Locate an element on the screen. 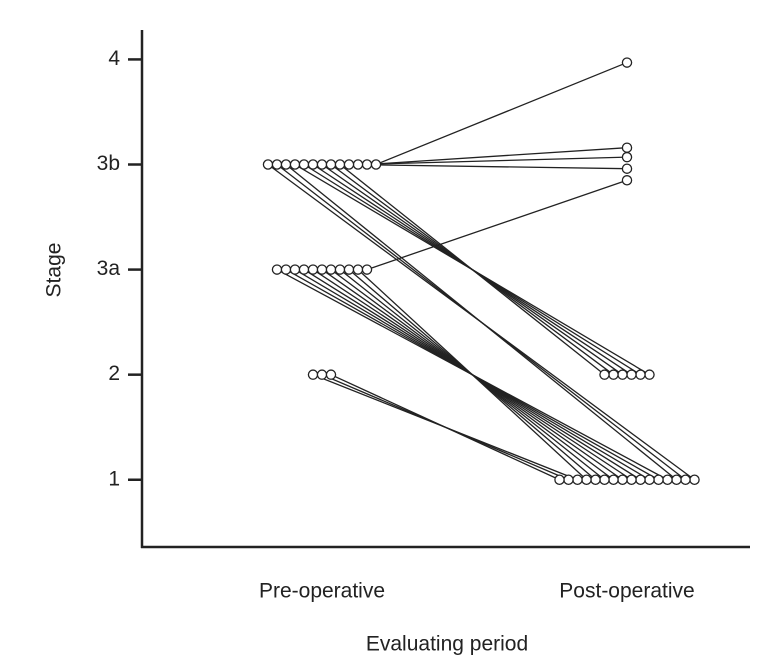  x-tick-label: Post-operative is located at coordinates (626, 591).